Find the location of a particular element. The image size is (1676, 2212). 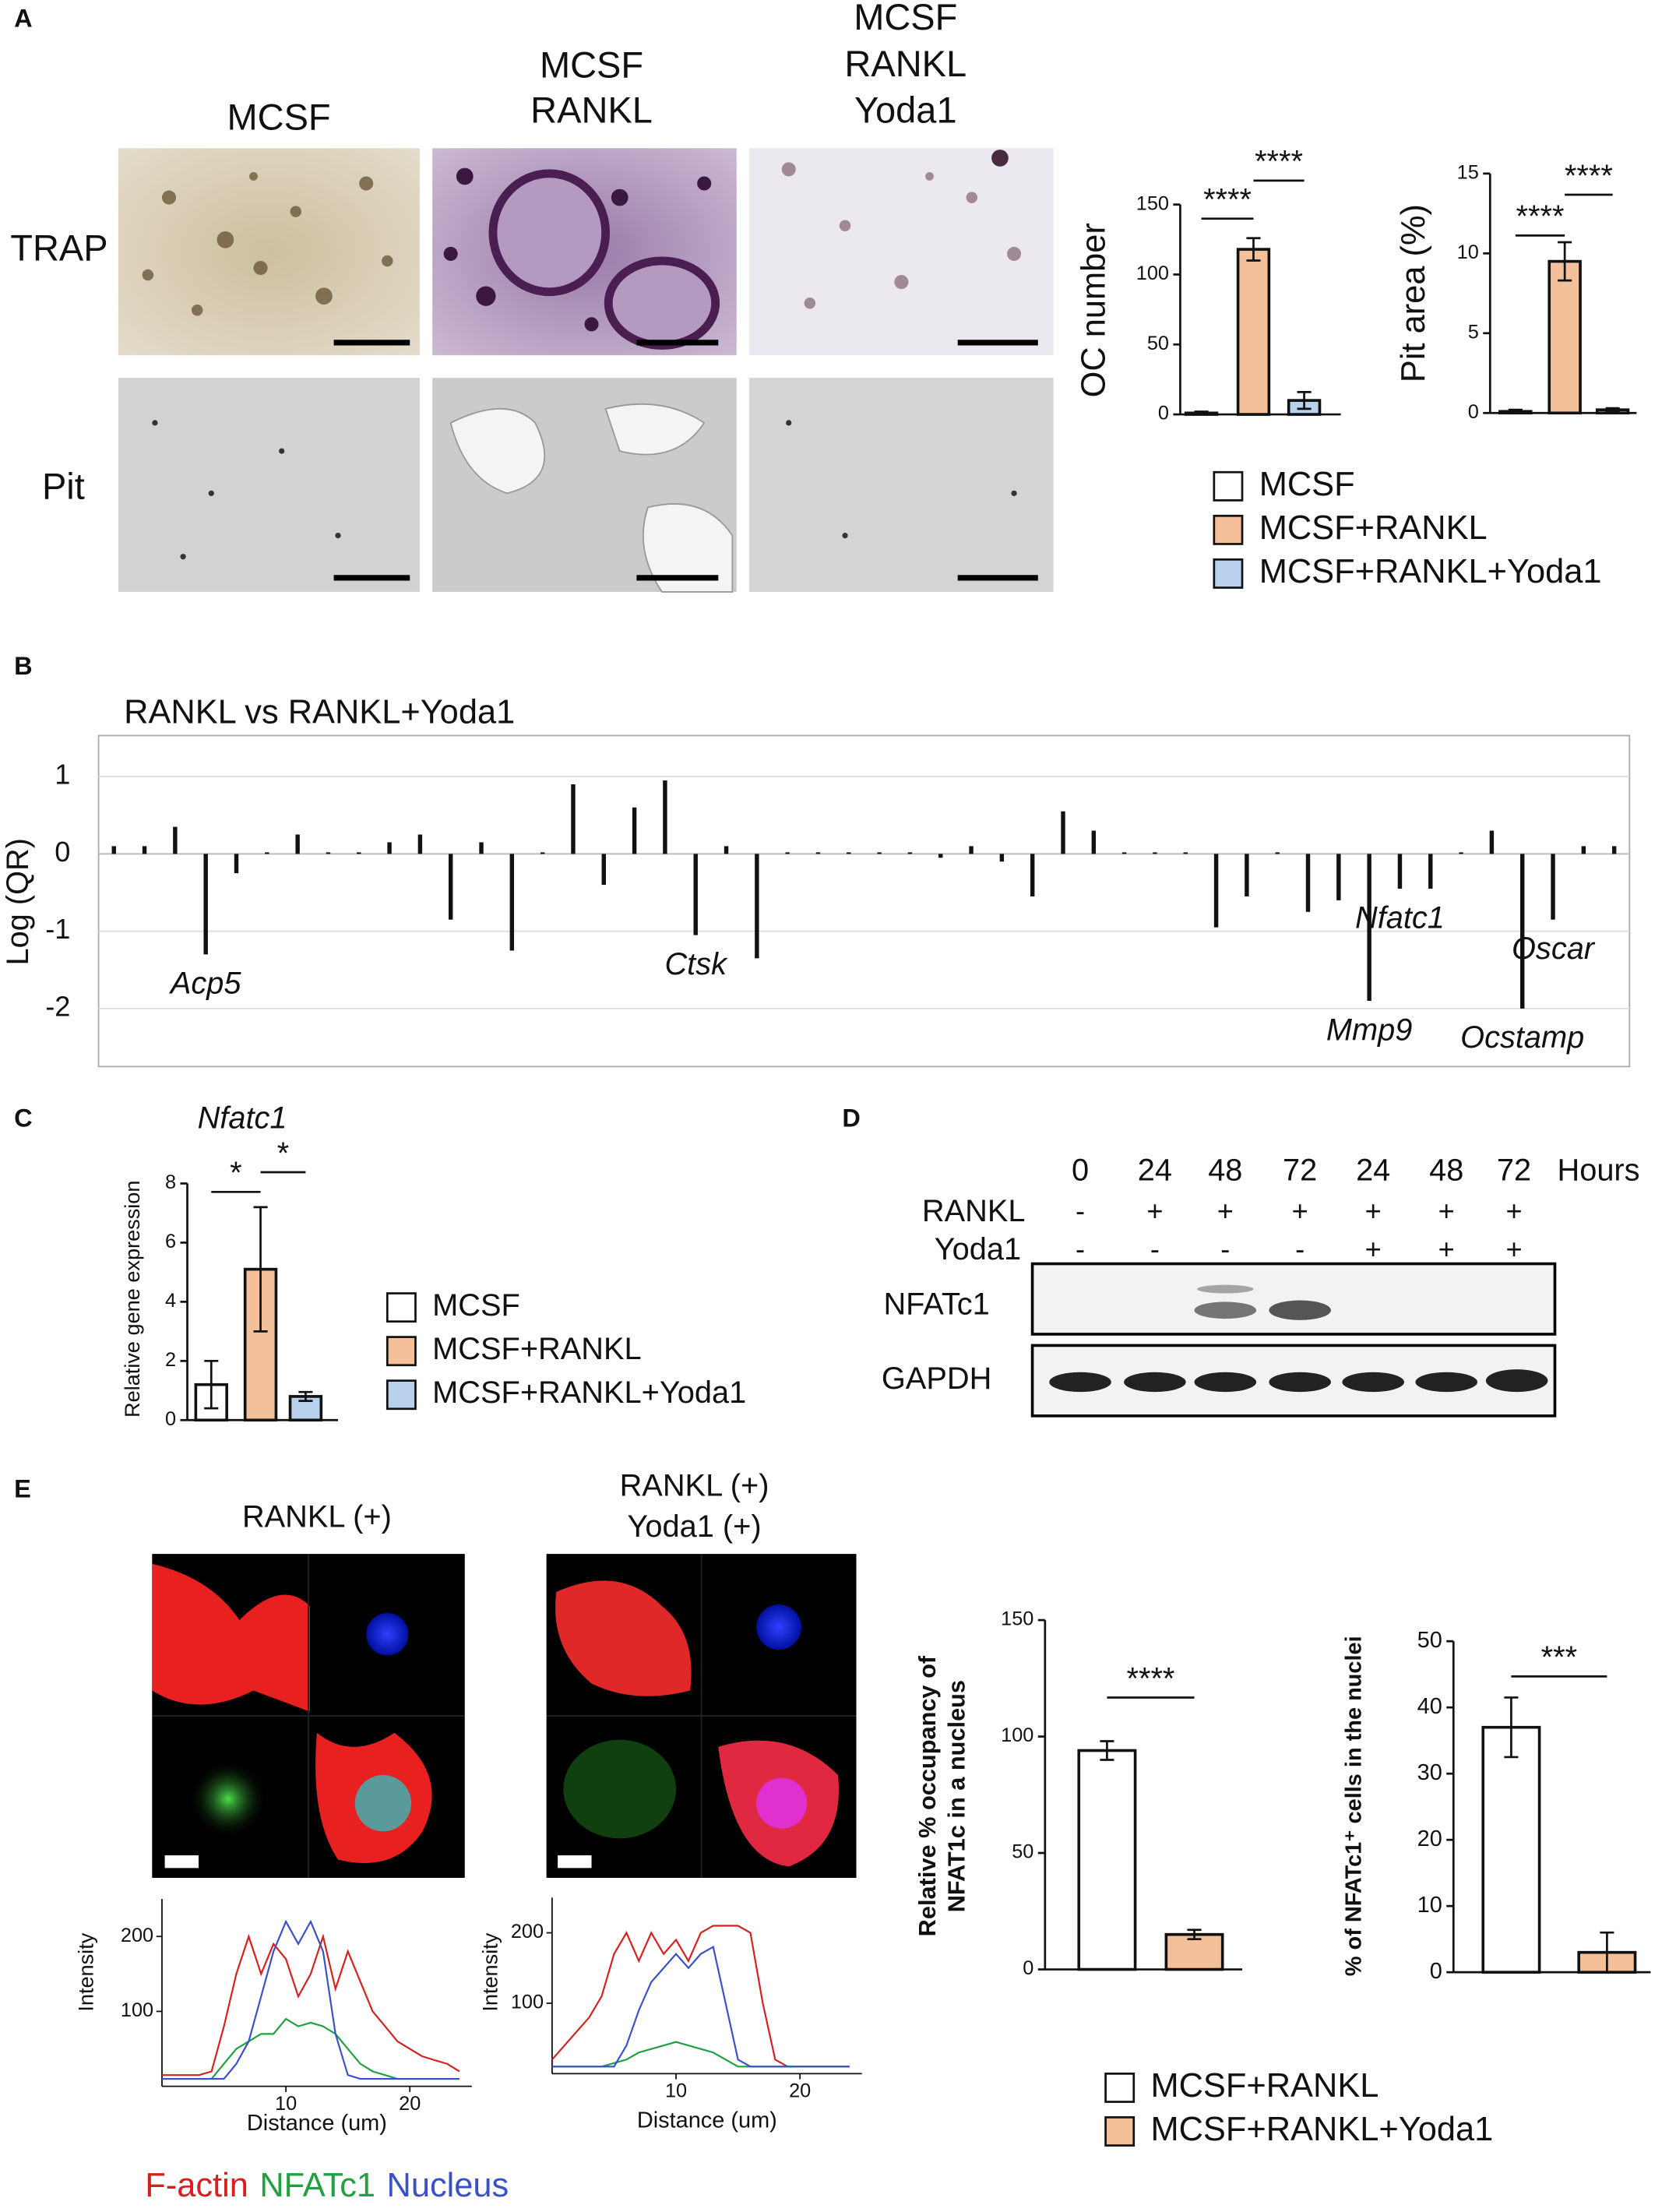

y-tick-label: -1 is located at coordinates (57, 929).